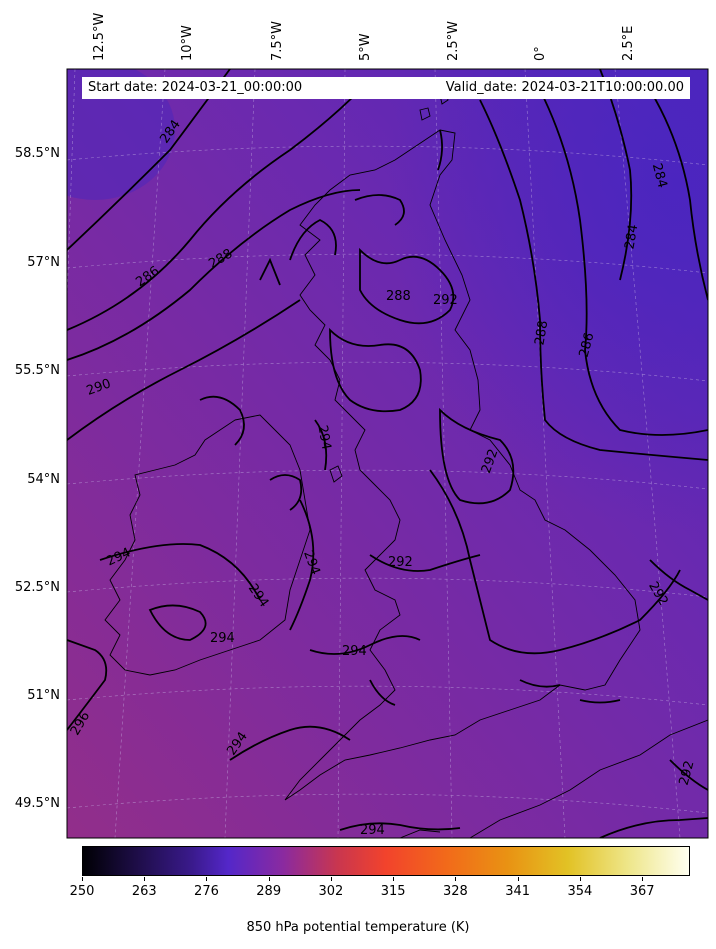 This screenshot has width=716, height=949. I want to click on latitude-label: 49.5°N, so click(37, 803).